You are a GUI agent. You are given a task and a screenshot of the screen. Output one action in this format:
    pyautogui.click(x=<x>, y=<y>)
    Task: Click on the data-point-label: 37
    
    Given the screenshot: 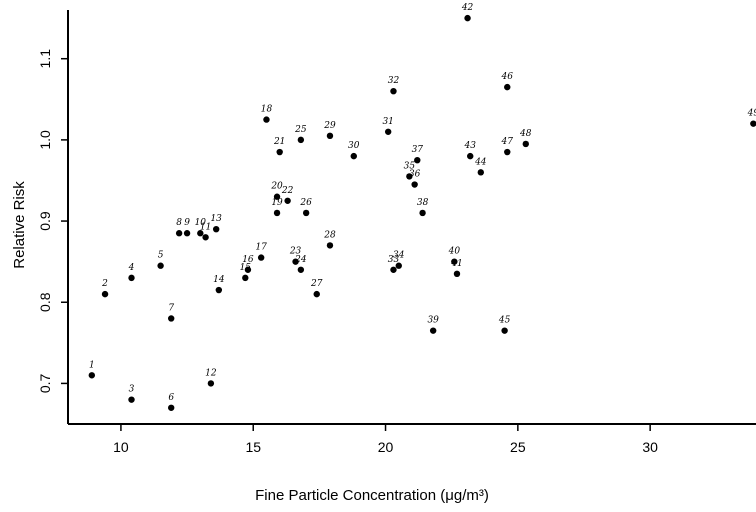 What is the action you would take?
    pyautogui.click(x=418, y=150)
    